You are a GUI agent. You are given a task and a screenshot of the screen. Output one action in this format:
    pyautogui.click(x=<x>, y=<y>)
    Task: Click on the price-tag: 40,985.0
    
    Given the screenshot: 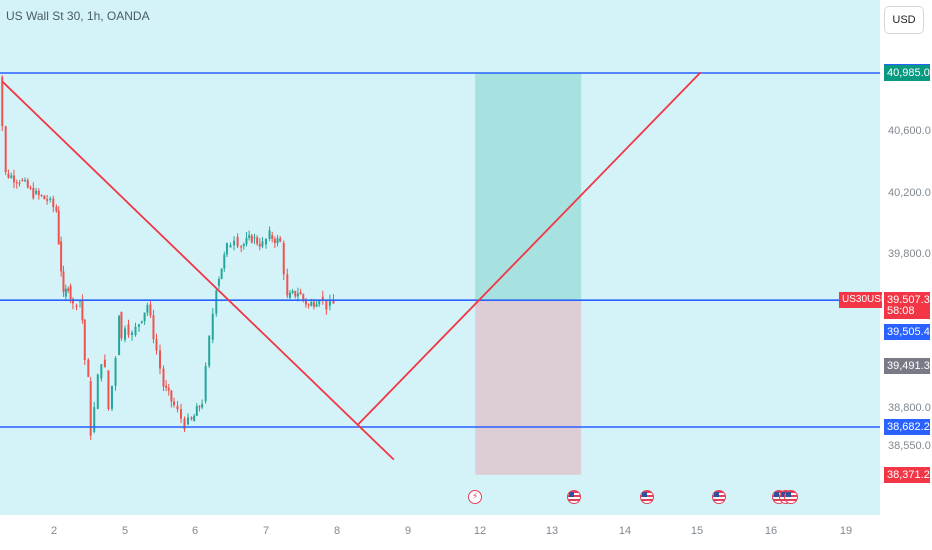 What is the action you would take?
    pyautogui.click(x=907, y=73)
    